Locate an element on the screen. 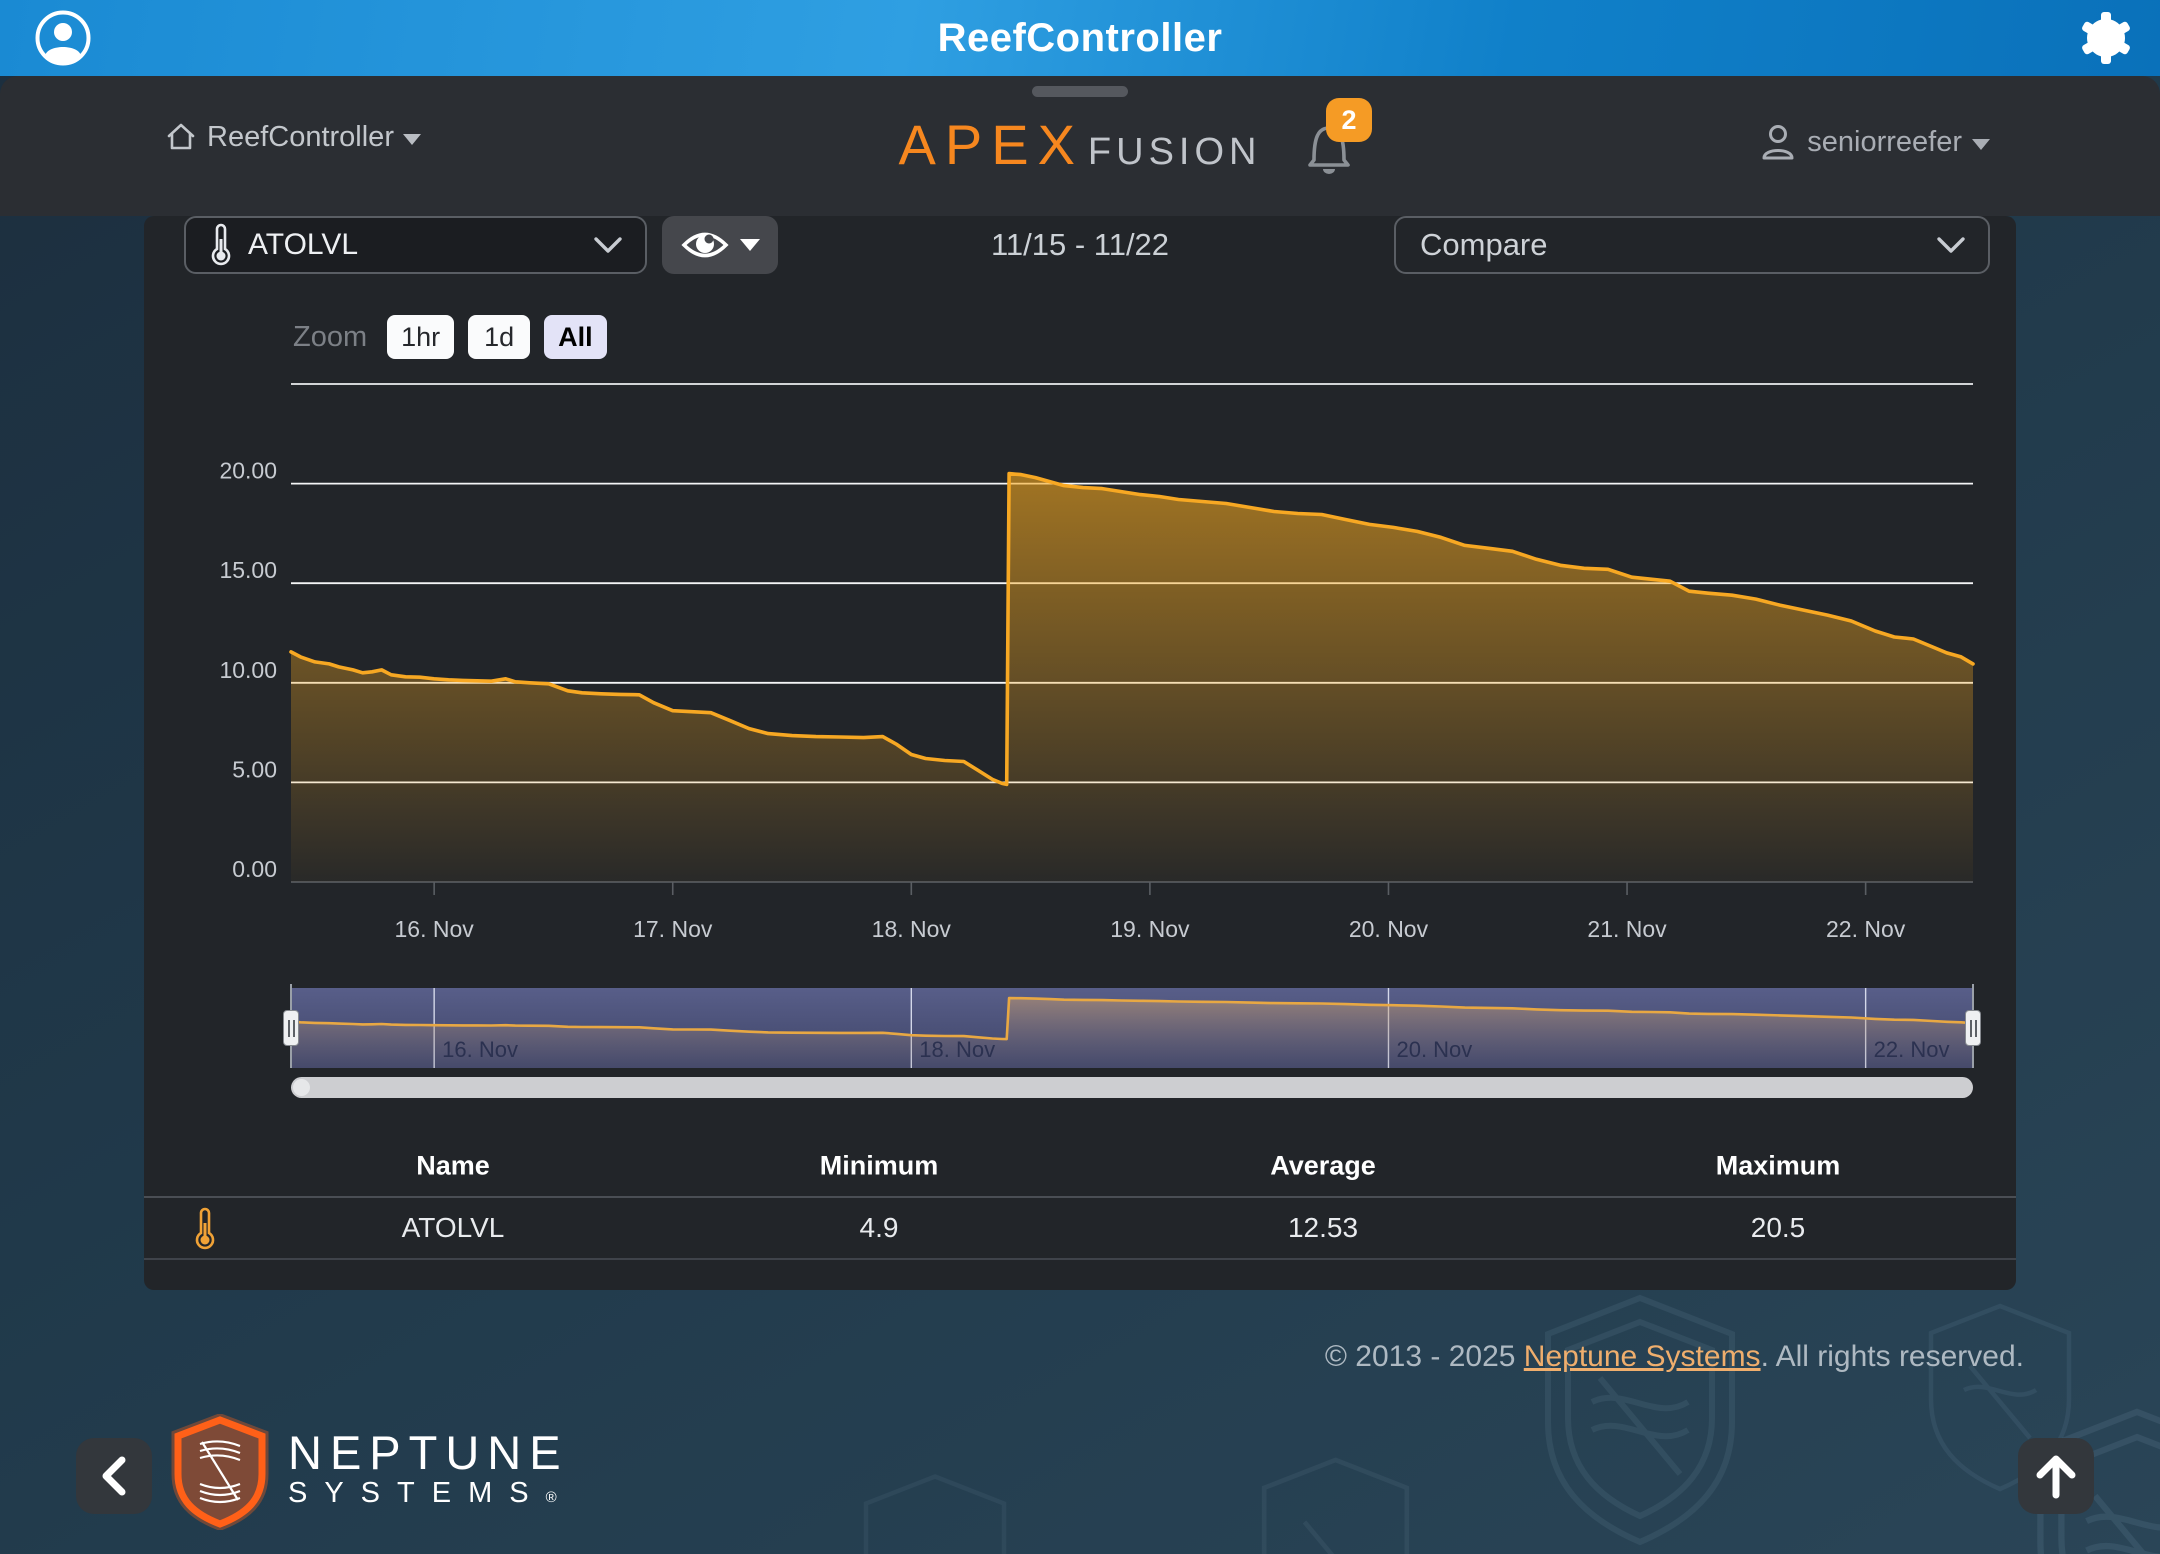 Image resolution: width=2160 pixels, height=1554 pixels. zoom-bar-label: Zoom is located at coordinates (330, 336).